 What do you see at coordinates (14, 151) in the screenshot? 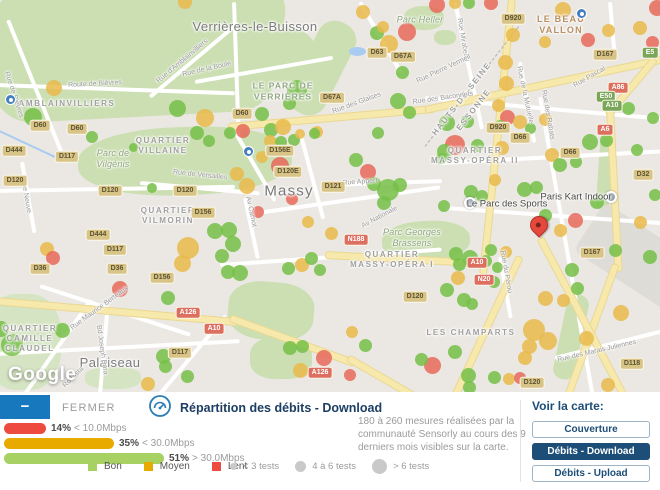
I see `road-badge: D444` at bounding box center [14, 151].